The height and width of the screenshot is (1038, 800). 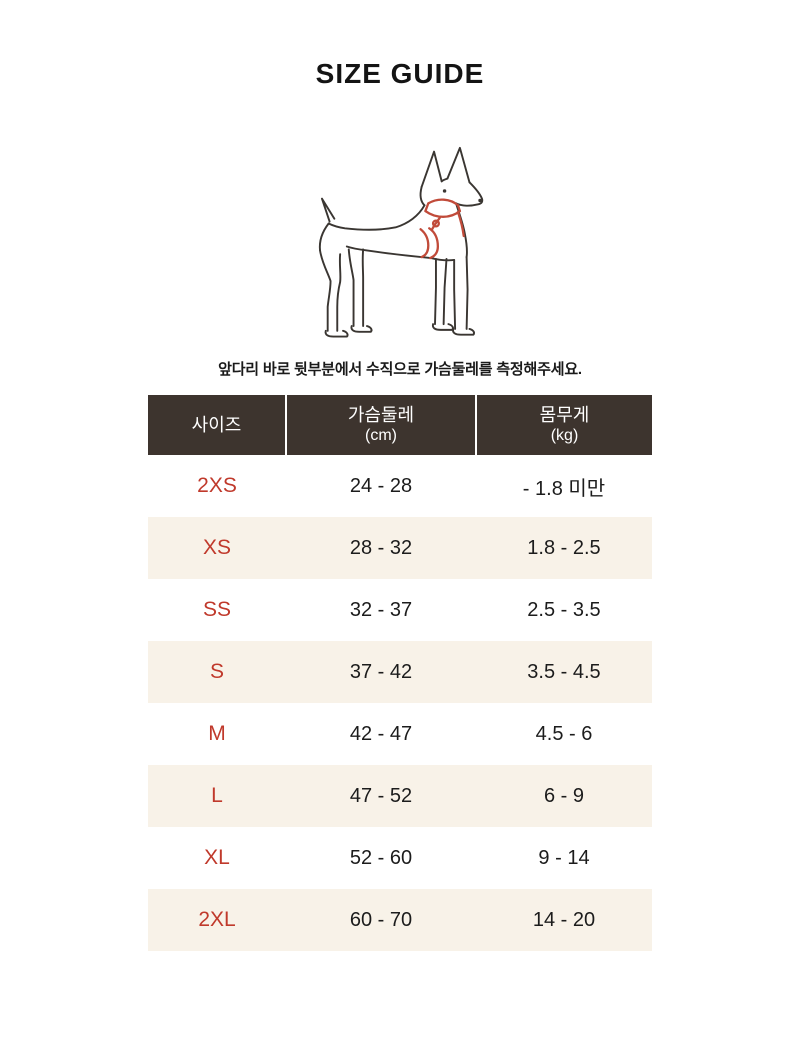 I want to click on header-row: 사이즈 가슴둘레 (cm) 몸무게 (kg), so click(x=400, y=425).